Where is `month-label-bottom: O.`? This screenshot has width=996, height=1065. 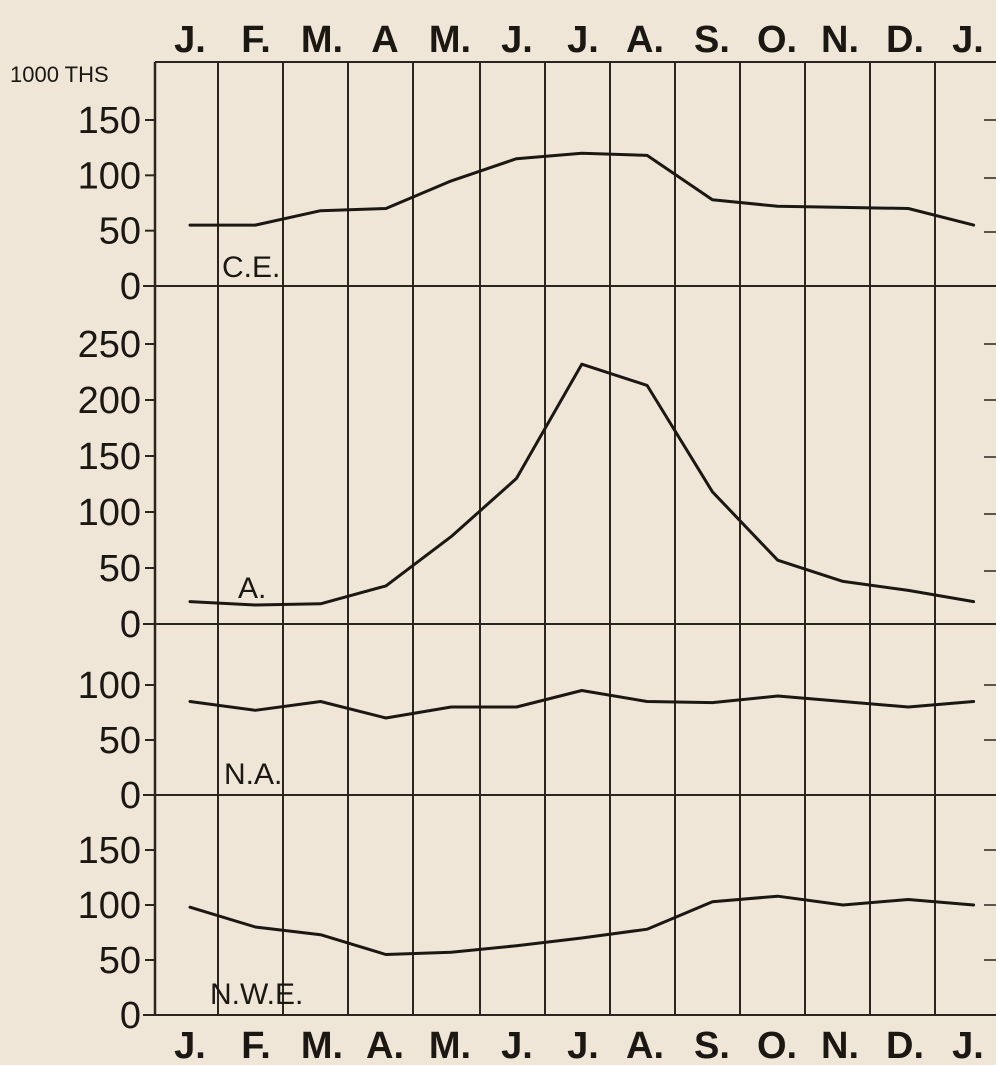 month-label-bottom: O. is located at coordinates (777, 1045).